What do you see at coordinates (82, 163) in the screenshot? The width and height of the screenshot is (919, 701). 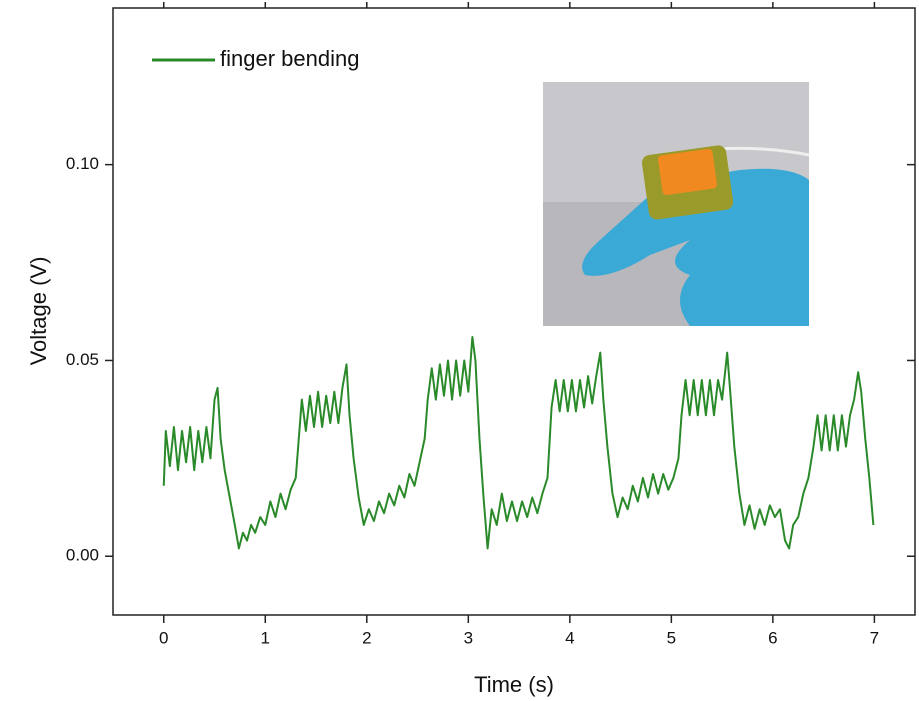 I see `y-tick-label: 0.10` at bounding box center [82, 163].